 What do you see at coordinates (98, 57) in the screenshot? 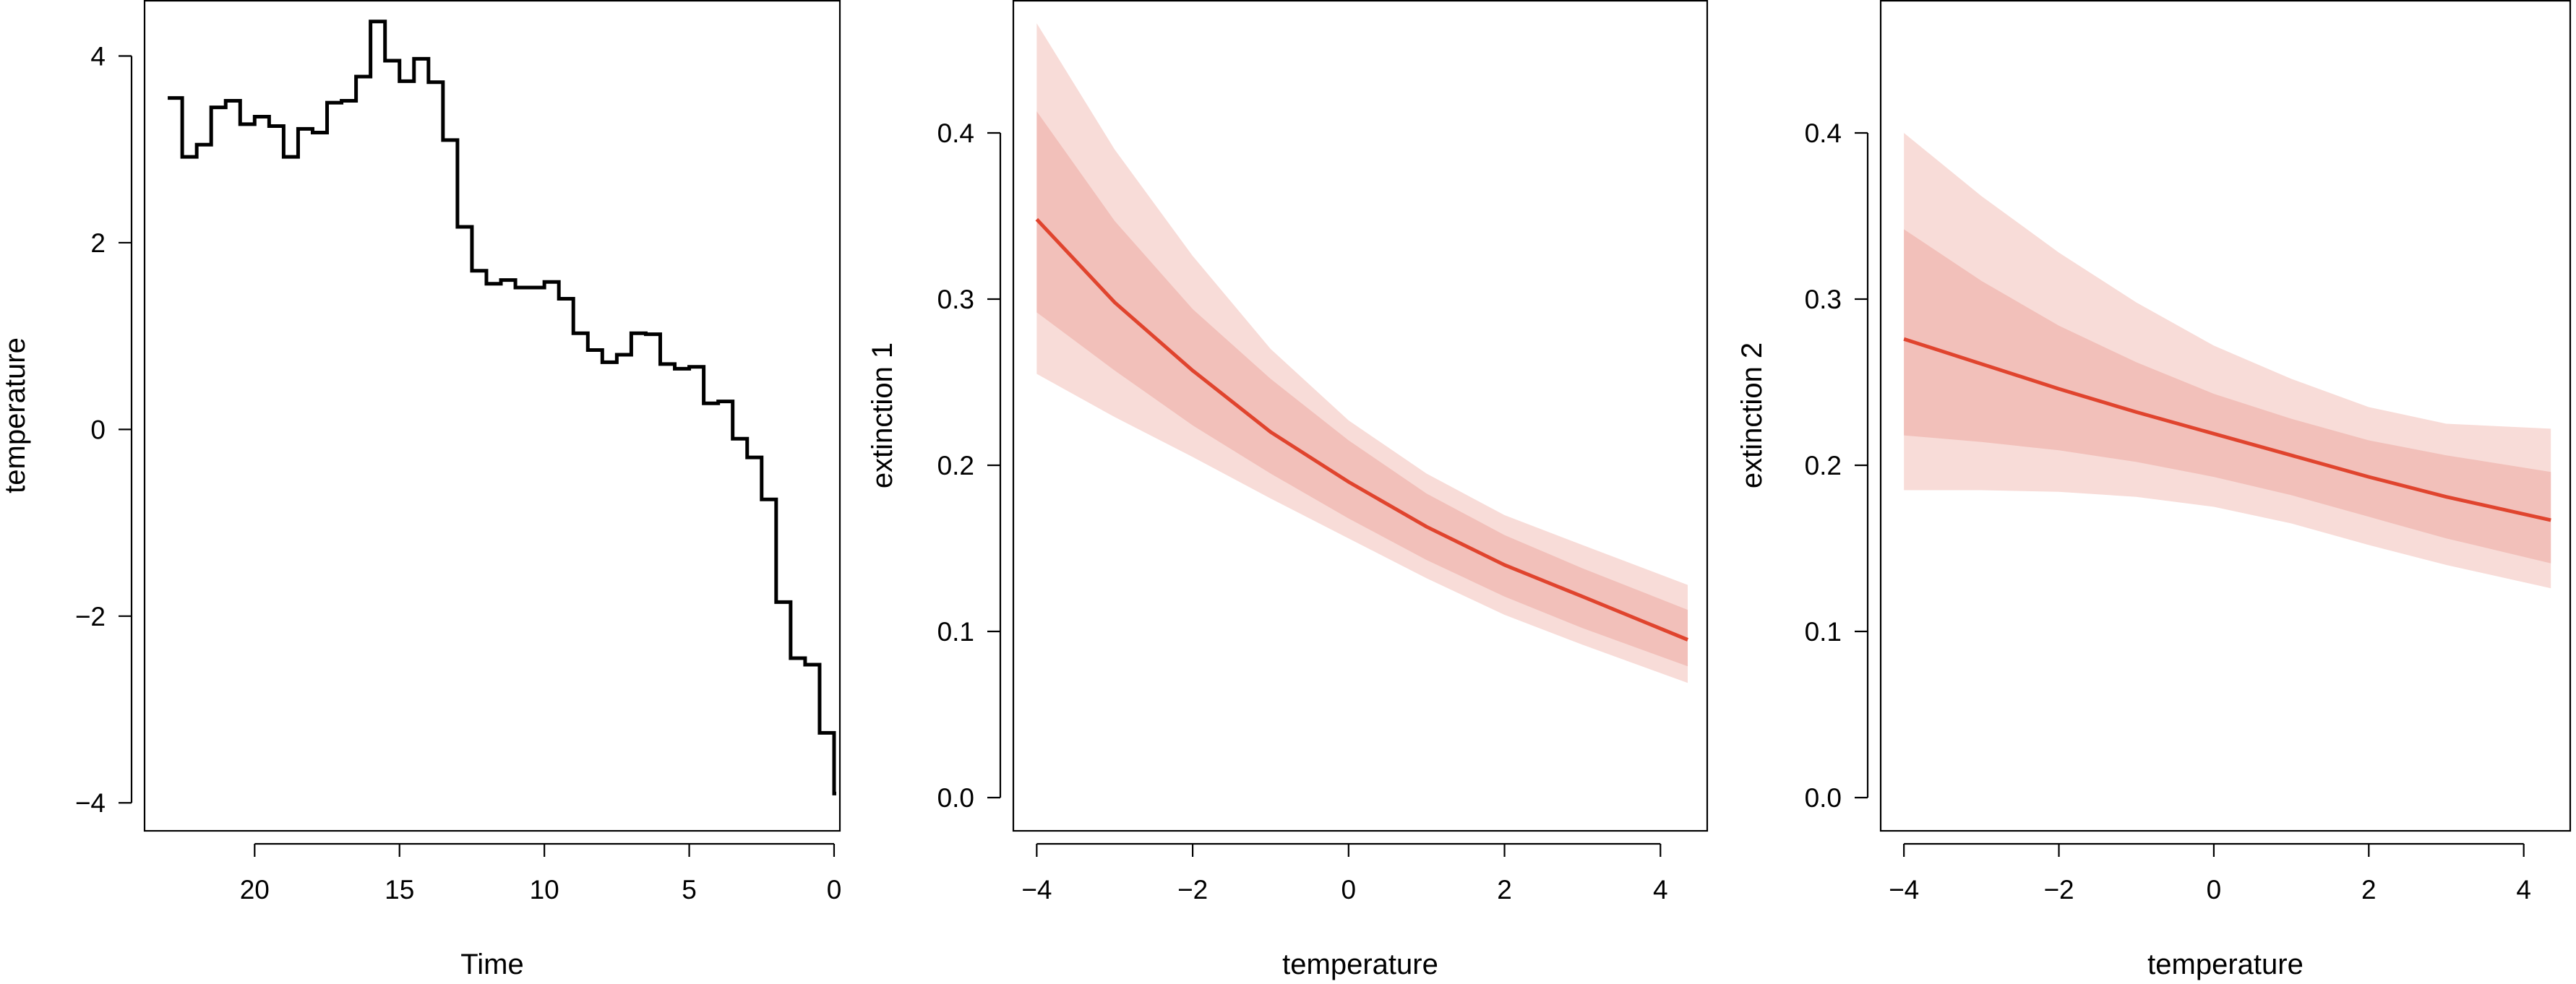
I see `y-tick-label: 4` at bounding box center [98, 57].